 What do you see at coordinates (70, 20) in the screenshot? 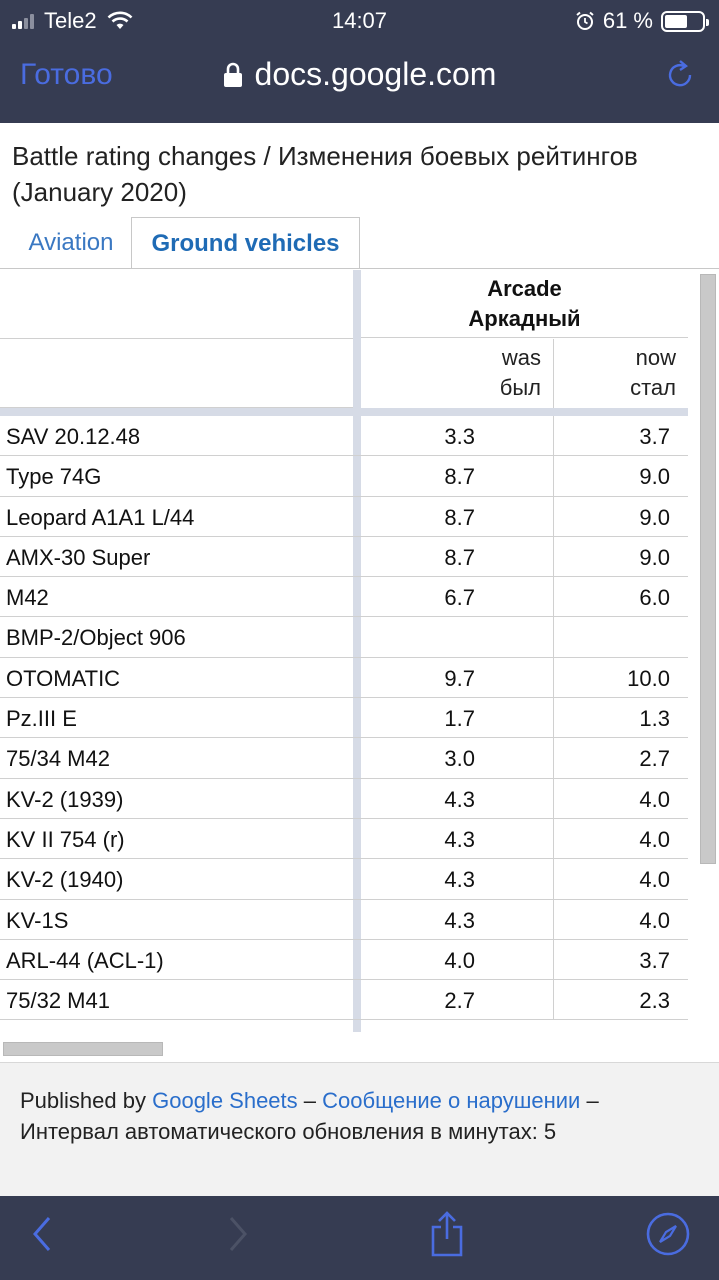
I see `carrier-name: Tele2` at bounding box center [70, 20].